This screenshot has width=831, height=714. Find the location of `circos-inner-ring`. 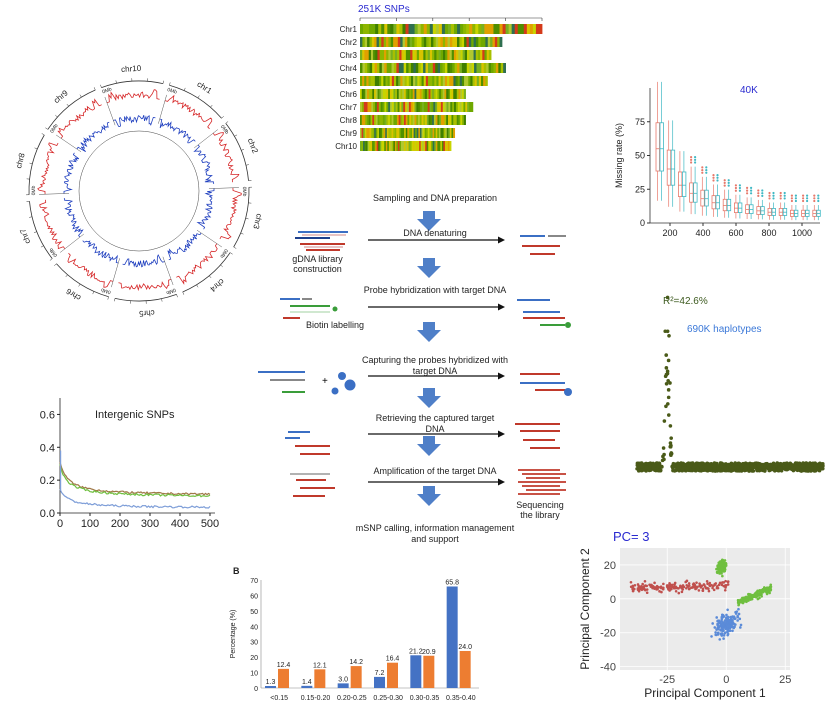

circos-inner-ring is located at coordinates (139, 191).